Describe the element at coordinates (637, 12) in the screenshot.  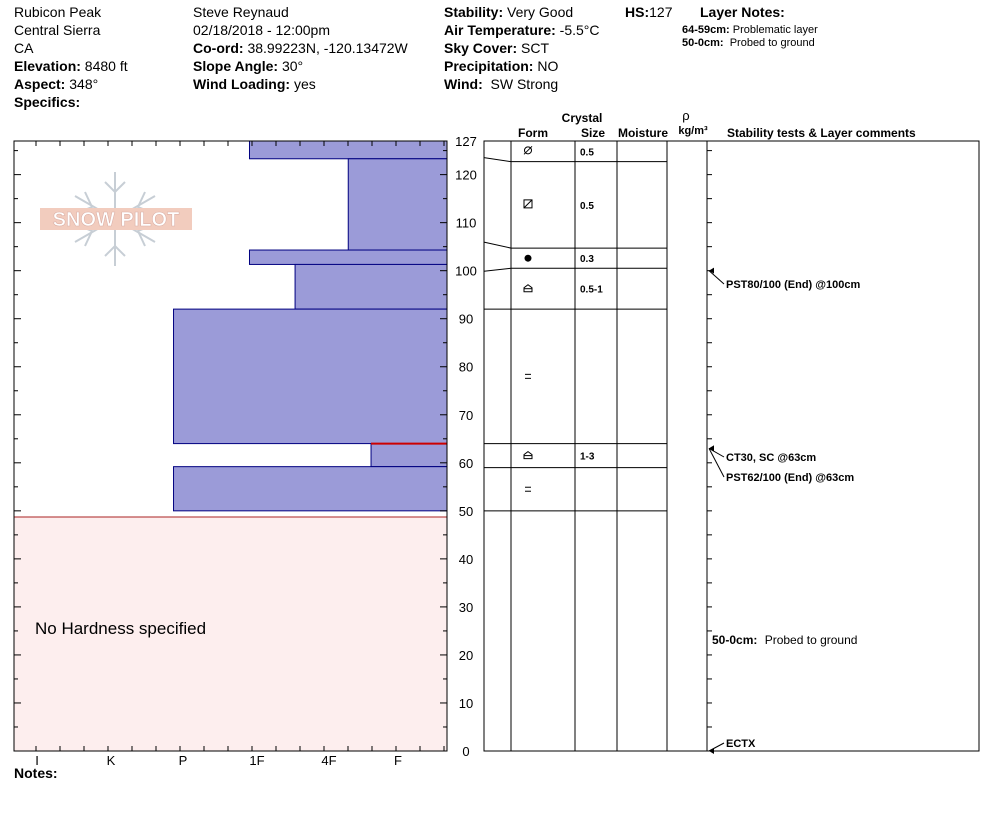
I see `hs-label: HS:` at that location.